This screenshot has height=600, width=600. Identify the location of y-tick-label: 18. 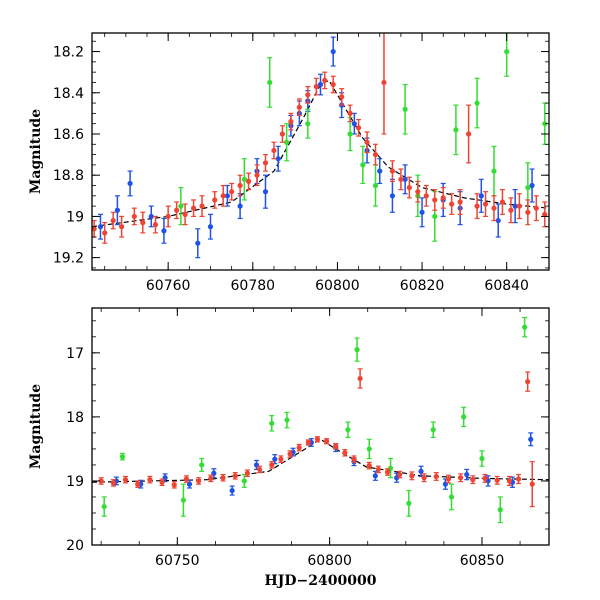
(75, 418).